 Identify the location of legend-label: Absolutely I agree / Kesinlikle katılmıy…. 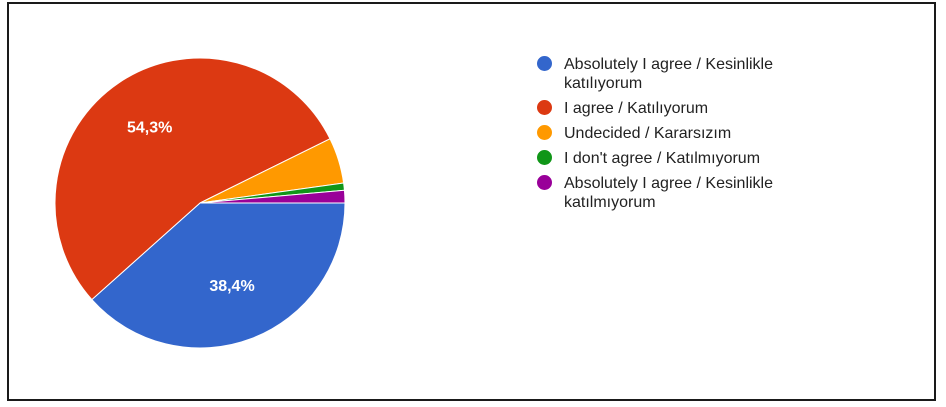
(668, 193).